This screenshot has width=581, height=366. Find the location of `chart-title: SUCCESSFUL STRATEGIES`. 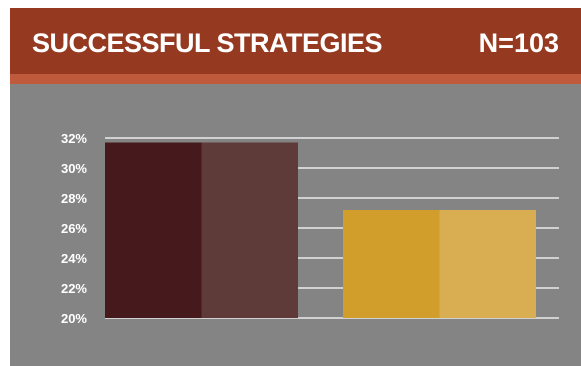

chart-title: SUCCESSFUL STRATEGIES is located at coordinates (207, 43).